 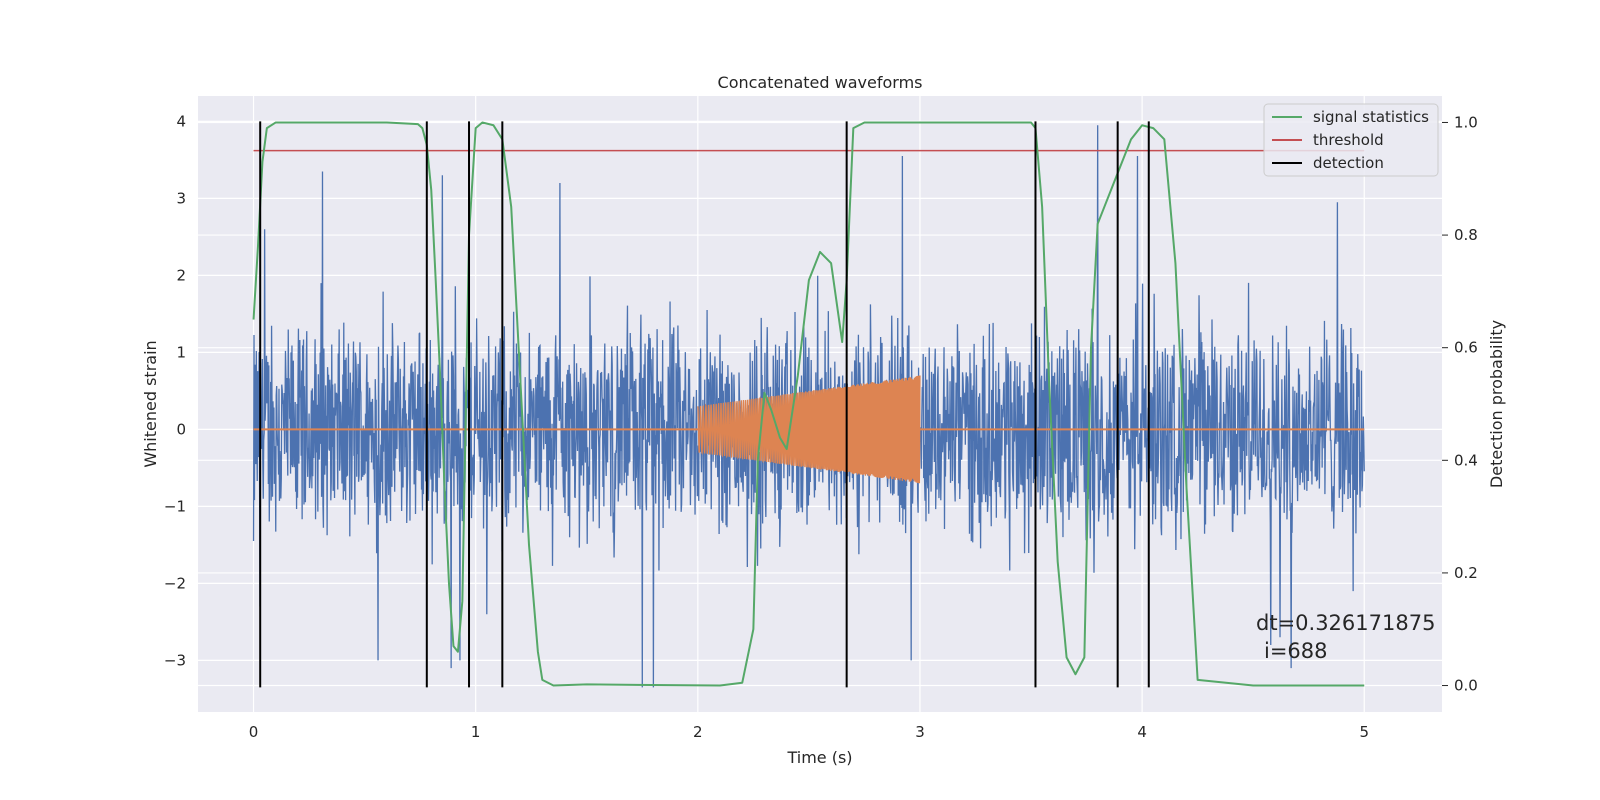 I want to click on y-tick-label: 1, so click(x=181, y=352).